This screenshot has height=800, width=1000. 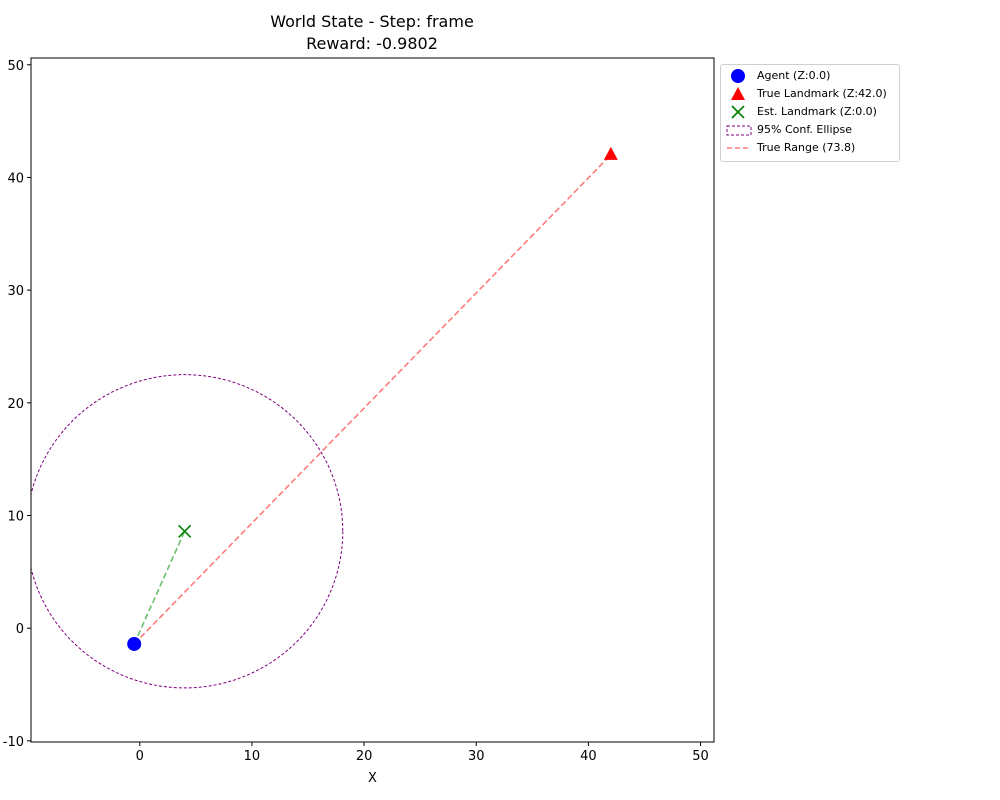 I want to click on confidence-ellipse, so click(x=187, y=531).